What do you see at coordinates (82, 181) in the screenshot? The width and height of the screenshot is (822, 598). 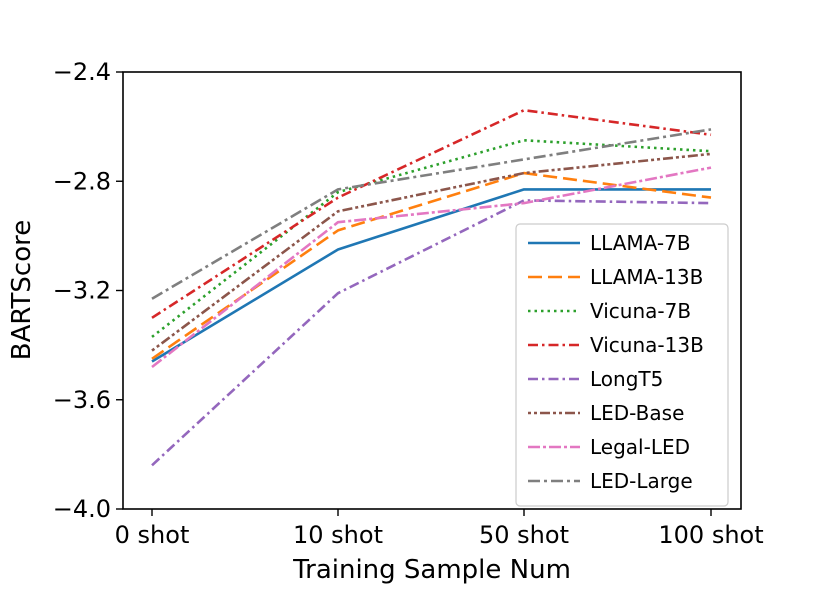 I see `y-tick-label: −2.8` at bounding box center [82, 181].